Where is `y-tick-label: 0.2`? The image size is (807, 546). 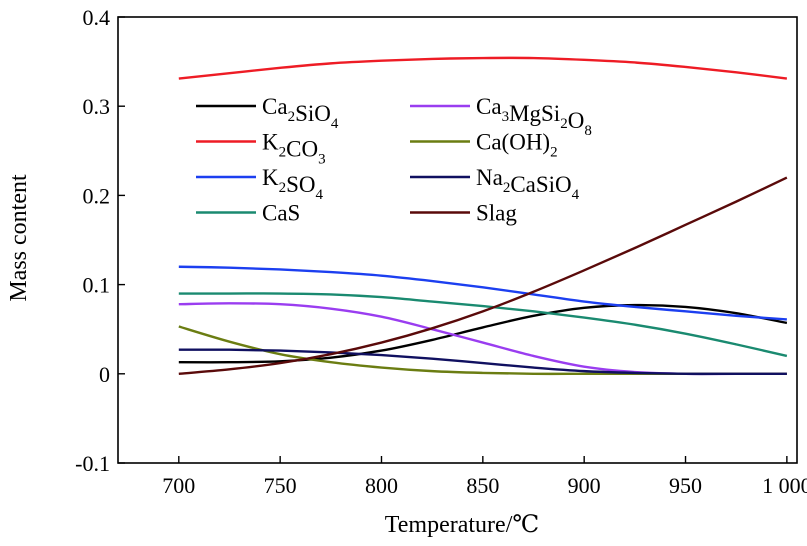 y-tick-label: 0.2 is located at coordinates (97, 195).